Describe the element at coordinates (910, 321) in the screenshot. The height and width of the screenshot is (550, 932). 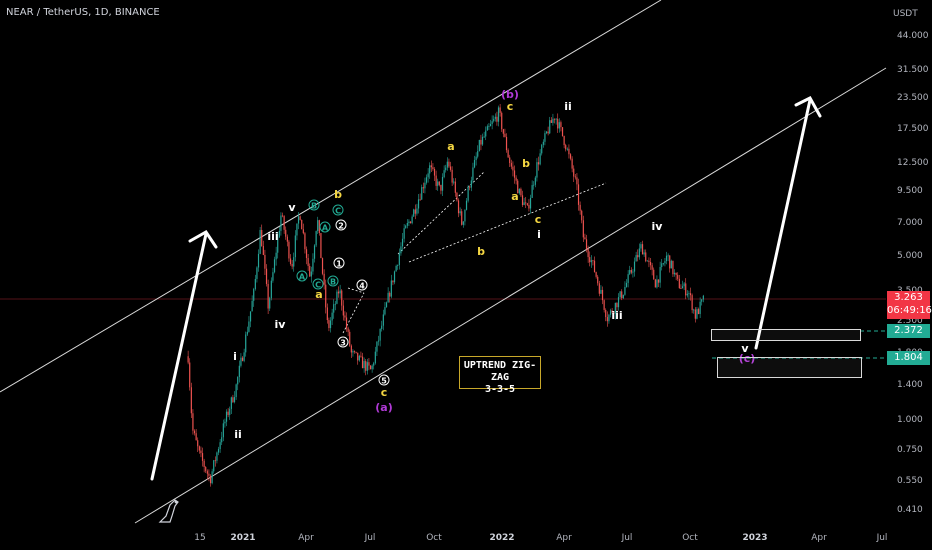
I see `price-tick-label: 2.500` at that location.